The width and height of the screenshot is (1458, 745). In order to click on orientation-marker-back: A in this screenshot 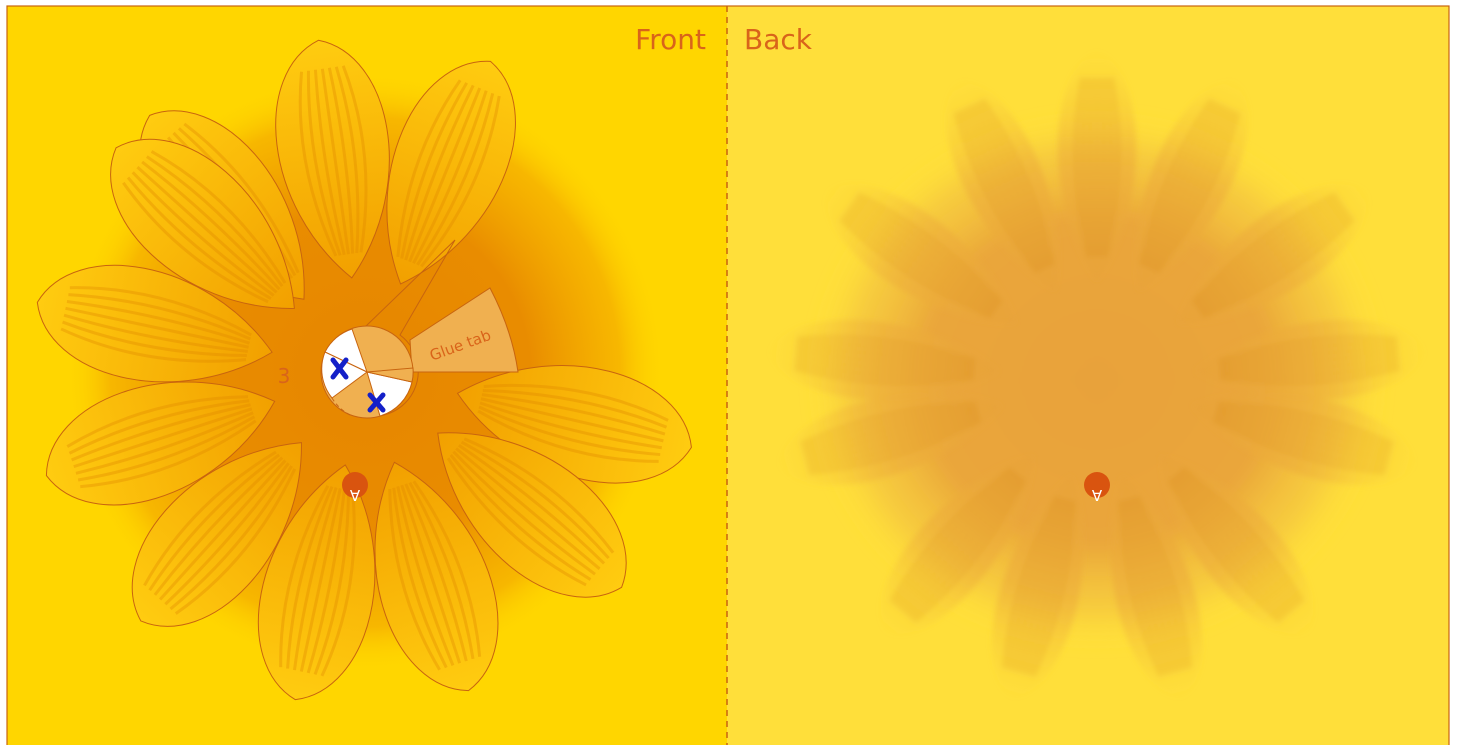, I will do `click(1097, 488)`.